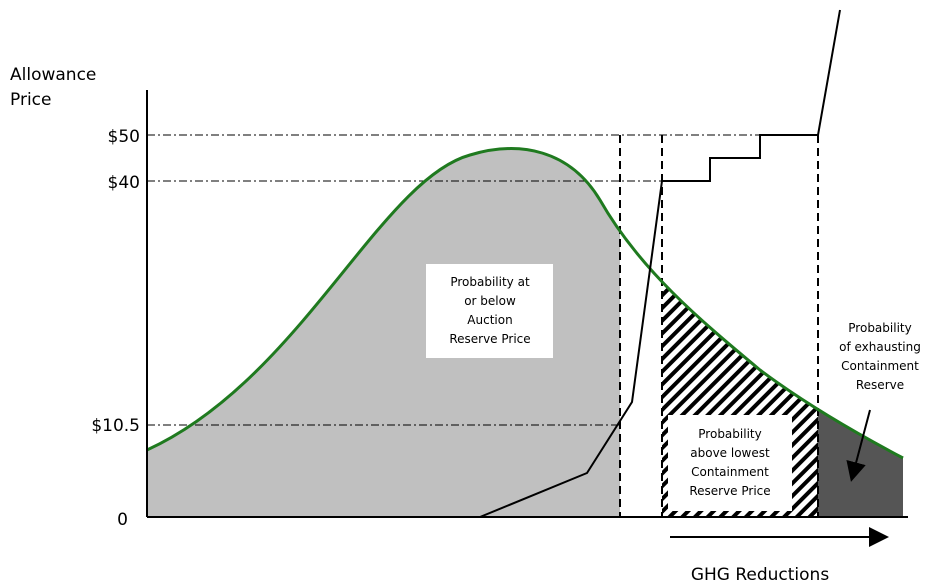  Describe the element at coordinates (719, 326) in the screenshot. I see `dashed-verticals` at that location.